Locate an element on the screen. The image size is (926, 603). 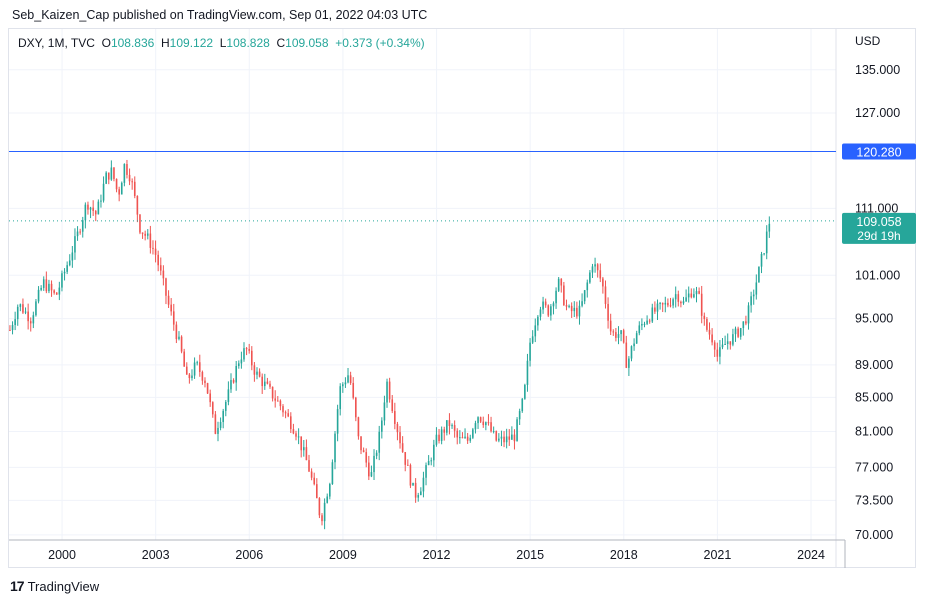
y-tick-label: 81.000 is located at coordinates (874, 432).